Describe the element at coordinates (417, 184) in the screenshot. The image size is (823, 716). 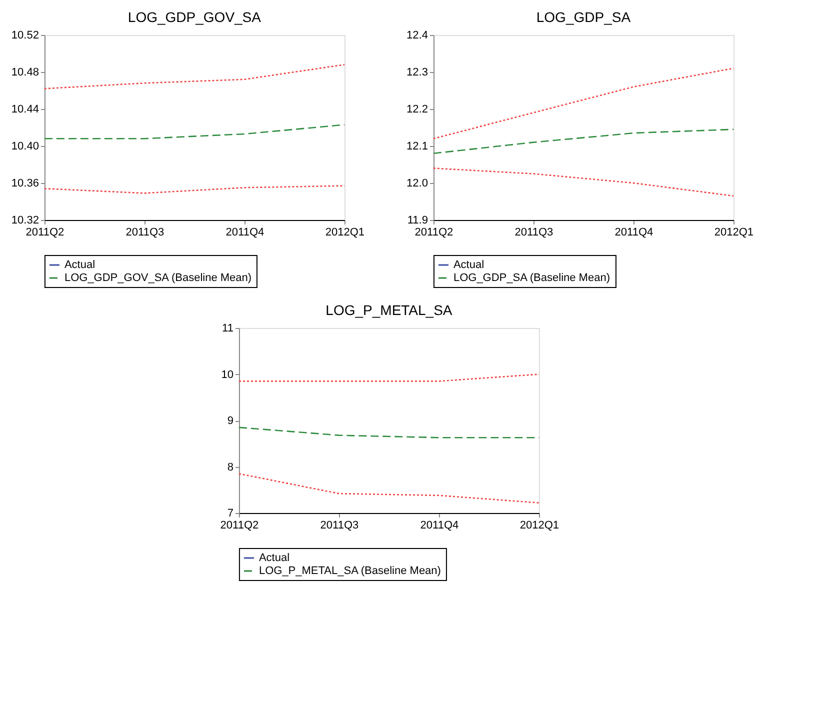
I see `y-tick-label: 12.0` at that location.